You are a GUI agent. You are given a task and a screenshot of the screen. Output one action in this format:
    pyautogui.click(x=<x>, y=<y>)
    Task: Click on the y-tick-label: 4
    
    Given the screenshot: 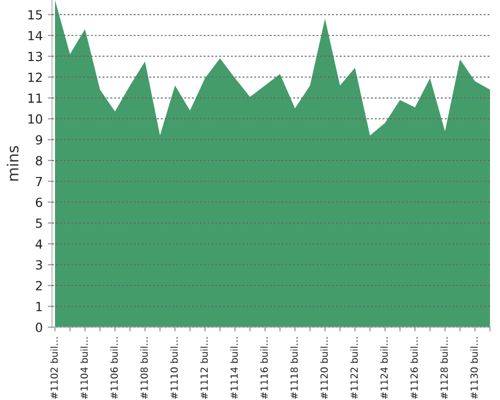 What is the action you would take?
    pyautogui.click(x=39, y=244)
    